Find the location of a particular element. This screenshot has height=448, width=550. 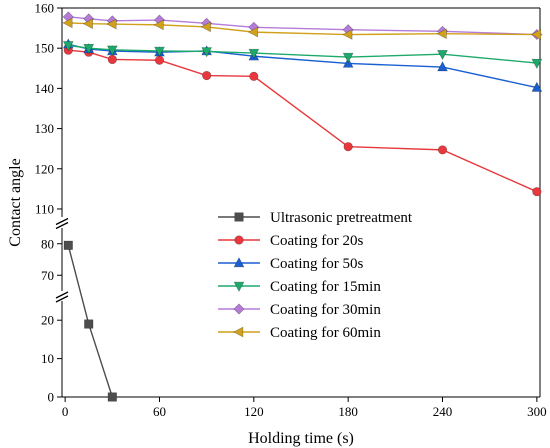

y-tick-label: 80 is located at coordinates (47, 243).